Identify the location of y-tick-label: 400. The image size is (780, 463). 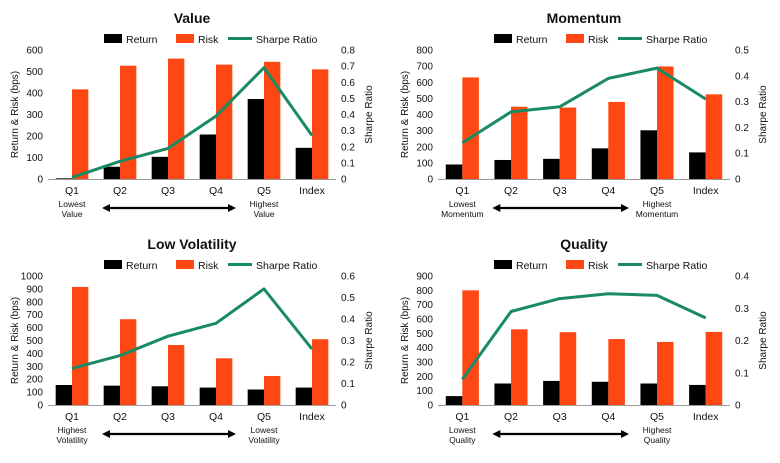
(424, 115).